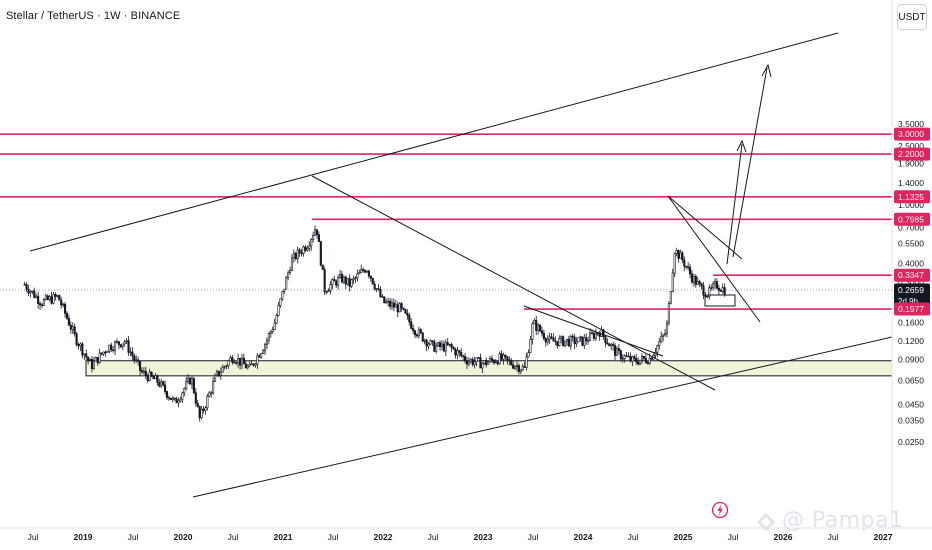 Image resolution: width=932 pixels, height=550 pixels. Describe the element at coordinates (911, 404) in the screenshot. I see `price-tick-label: 0.0450` at that location.